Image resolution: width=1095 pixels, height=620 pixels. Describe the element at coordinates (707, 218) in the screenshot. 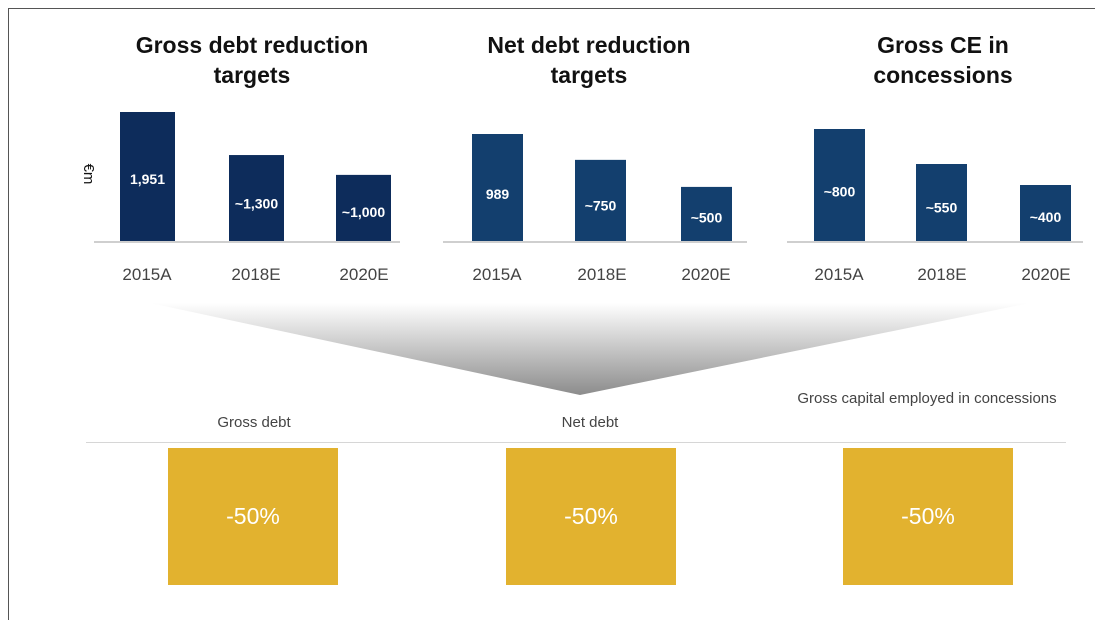

I see `bar-value-label-net-debt-2020E: ~500` at that location.